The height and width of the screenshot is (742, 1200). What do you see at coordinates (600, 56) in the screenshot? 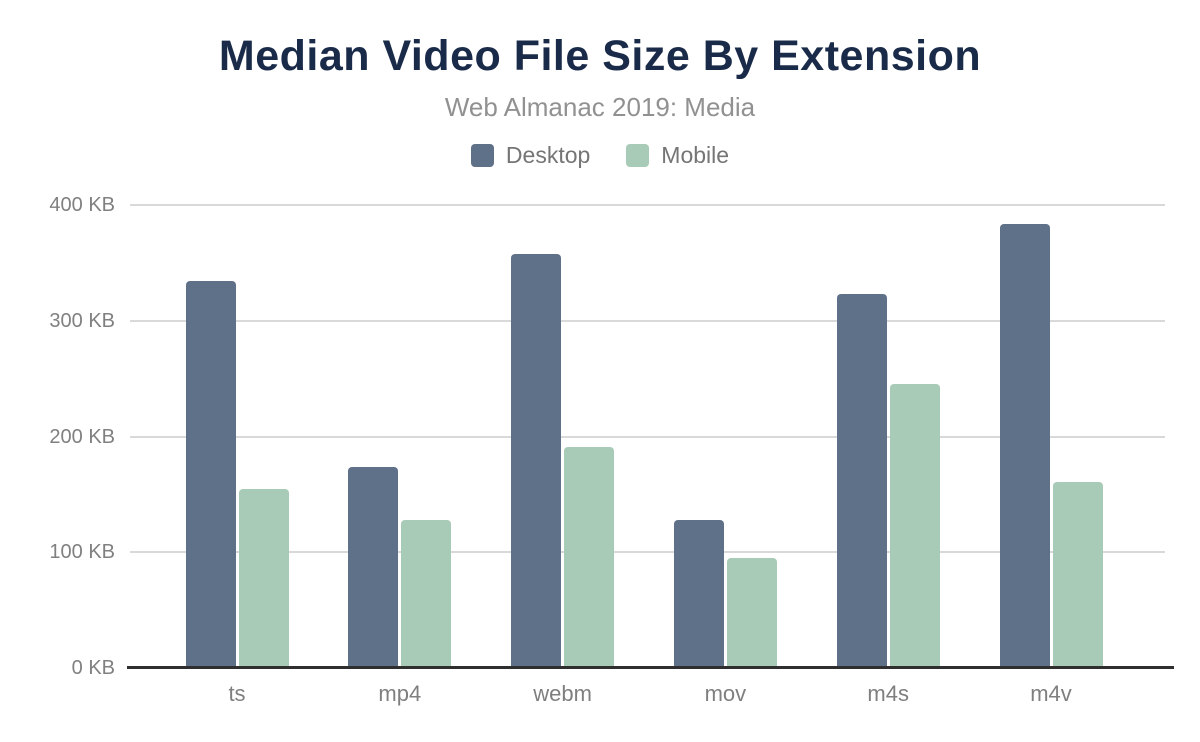
I see `chart-title: Median Video File Size By Extension` at bounding box center [600, 56].